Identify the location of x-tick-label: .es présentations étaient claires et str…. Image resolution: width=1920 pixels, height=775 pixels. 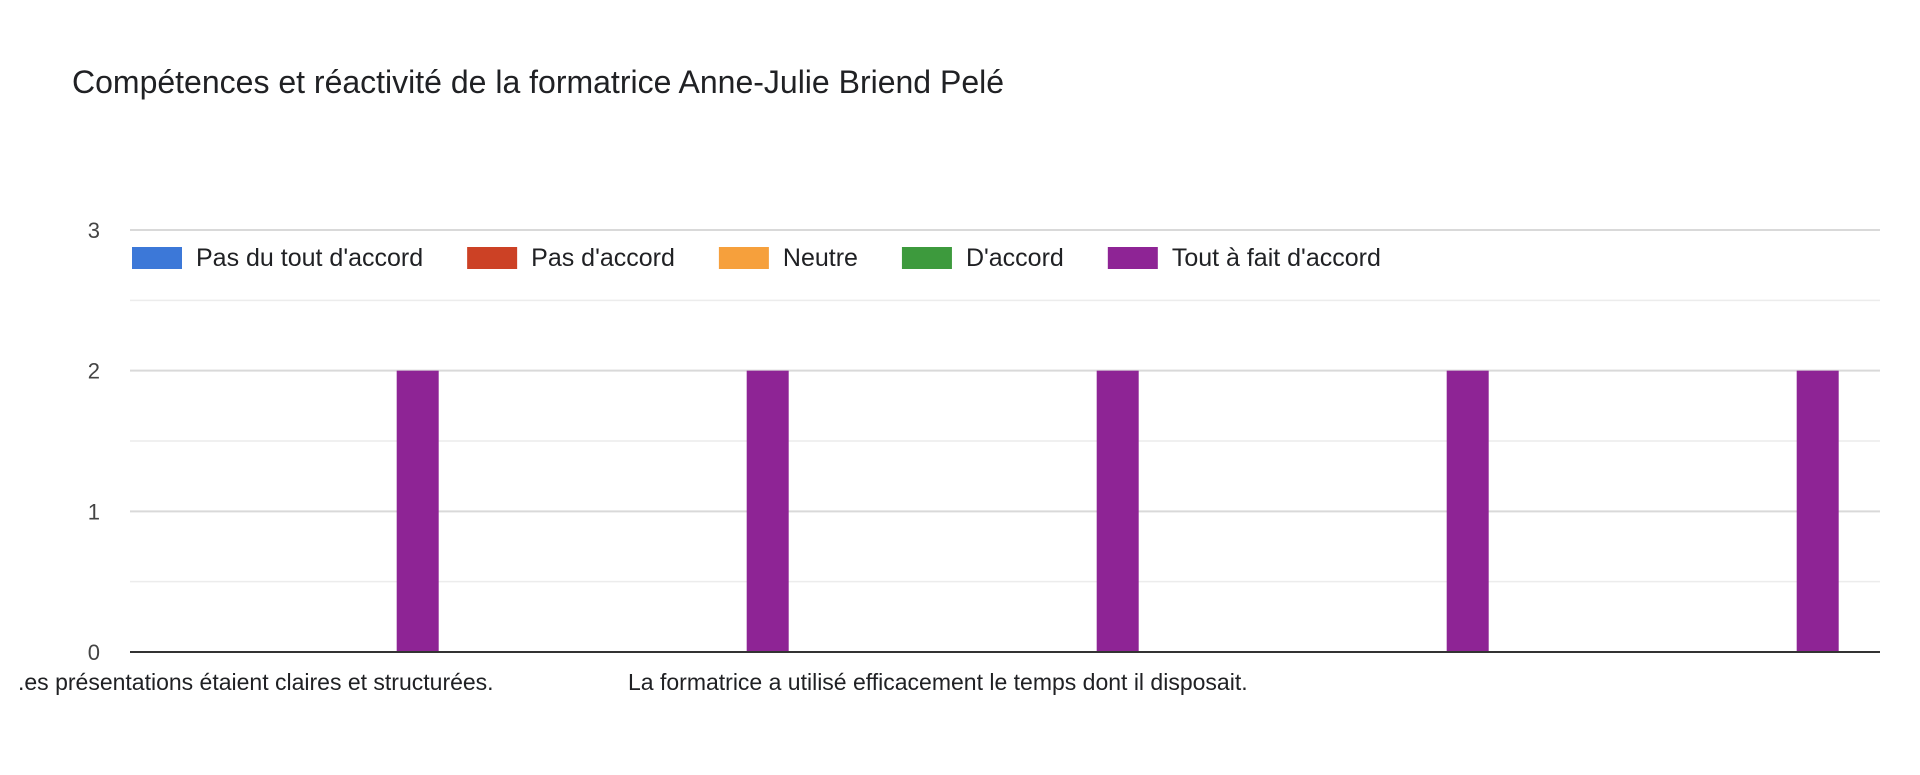
(256, 682).